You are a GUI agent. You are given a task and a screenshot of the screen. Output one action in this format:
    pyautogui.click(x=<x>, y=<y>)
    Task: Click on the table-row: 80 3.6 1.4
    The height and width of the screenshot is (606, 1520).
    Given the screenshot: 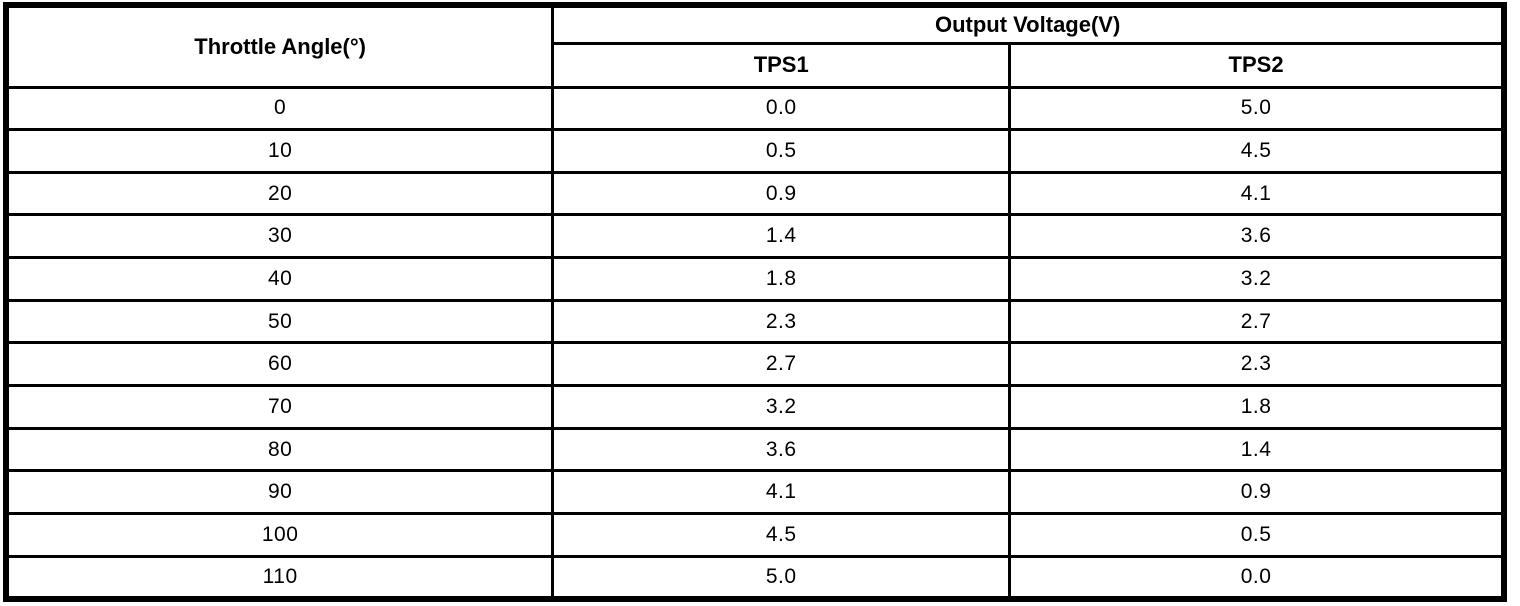 What is the action you would take?
    pyautogui.click(x=755, y=449)
    